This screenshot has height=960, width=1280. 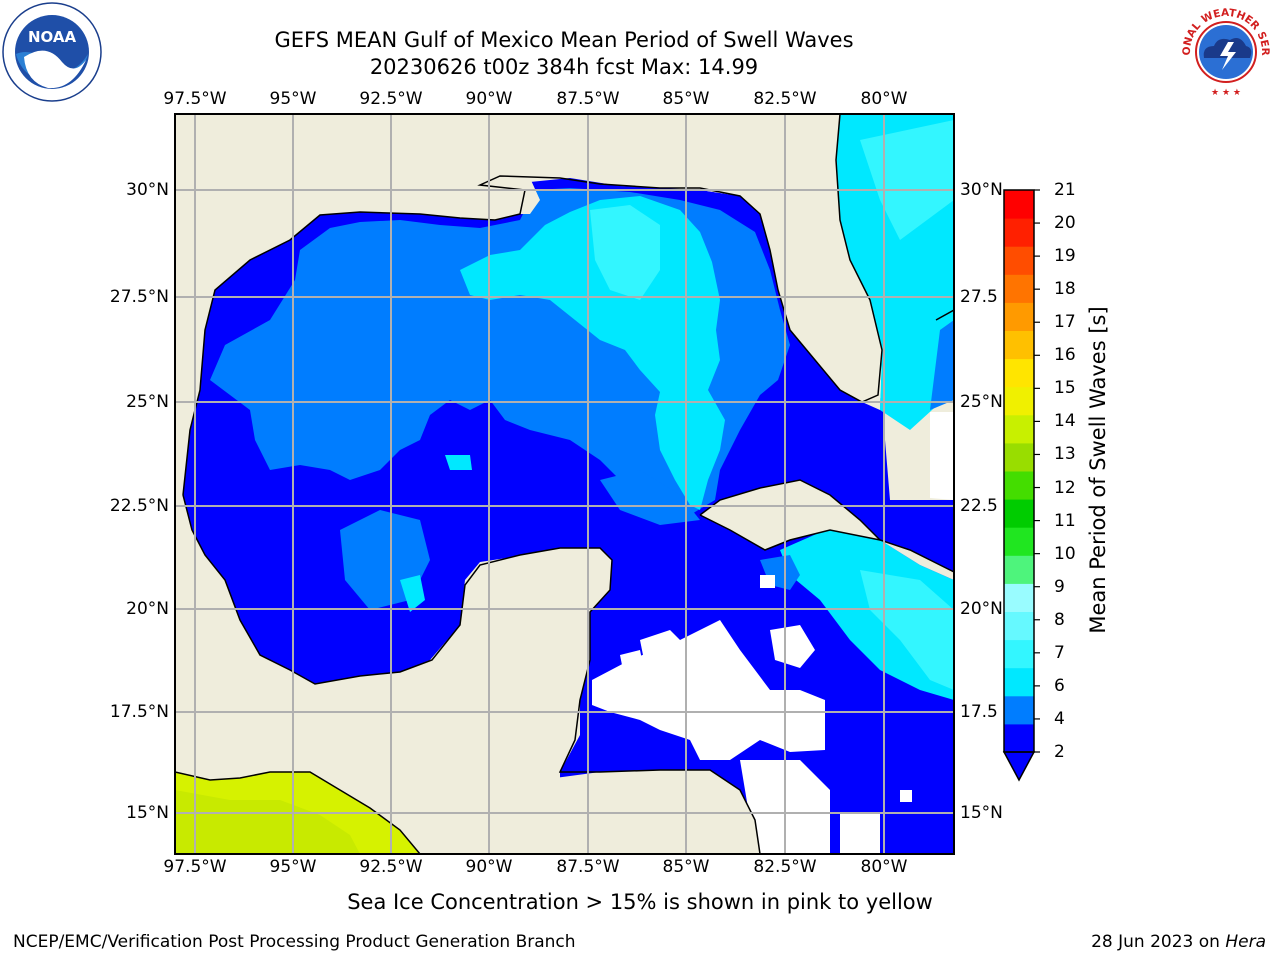 What do you see at coordinates (981, 190) in the screenshot?
I see `lat-tick-right: 30°N` at bounding box center [981, 190].